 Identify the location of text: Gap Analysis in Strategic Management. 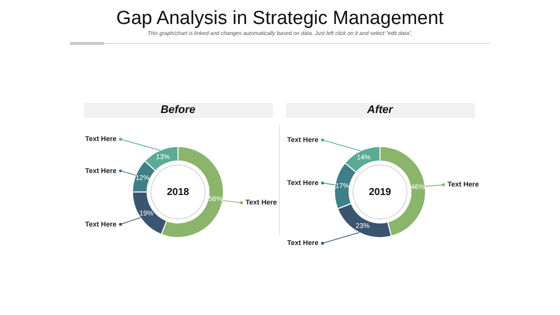
(280, 19).